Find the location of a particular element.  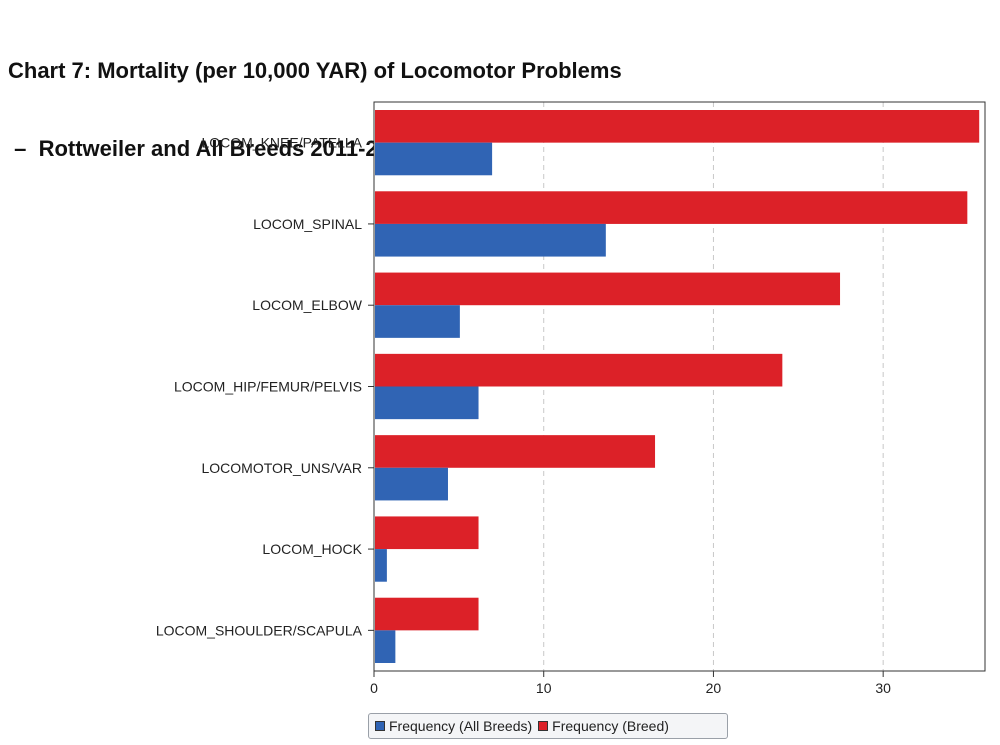

chart-legend: Frequency (All Breeds) Frequency (Breed) is located at coordinates (548, 726).